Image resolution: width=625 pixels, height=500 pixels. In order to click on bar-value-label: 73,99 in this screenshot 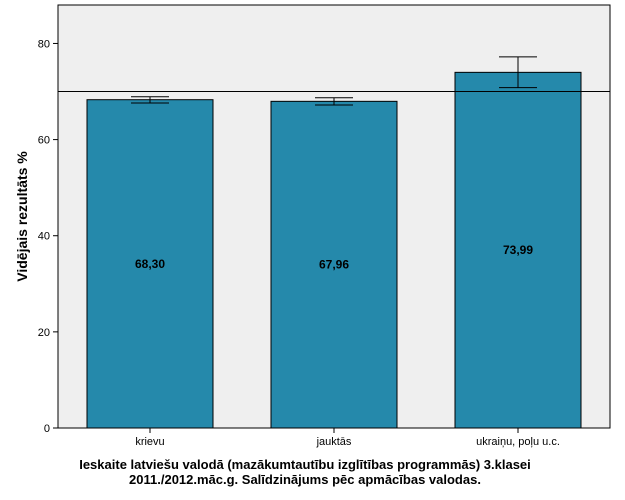, I will do `click(518, 250)`.